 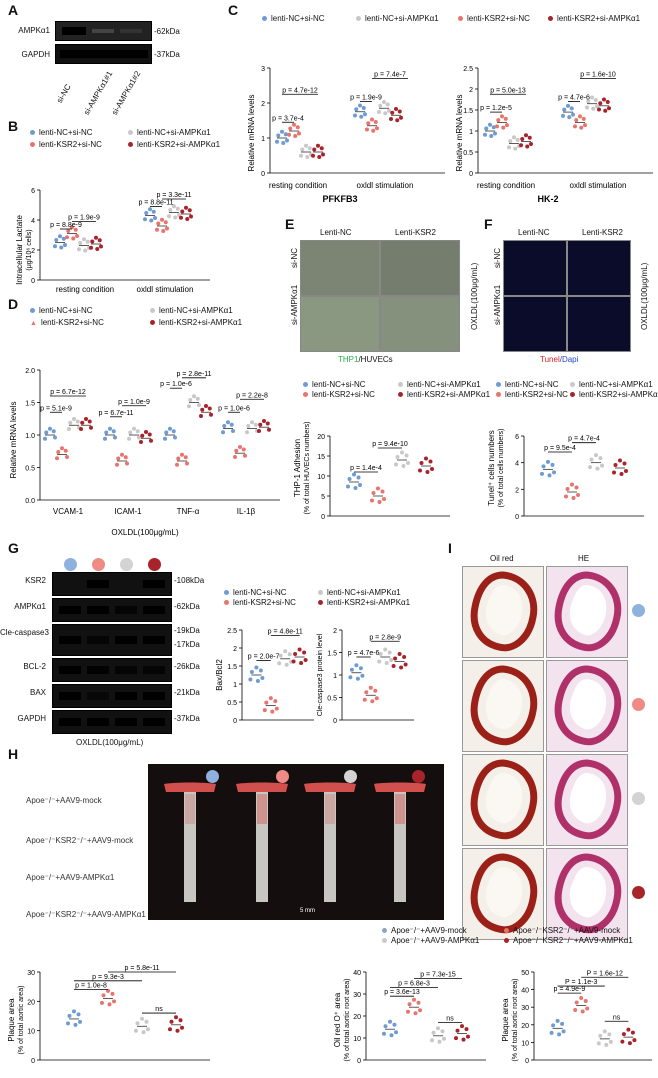 What do you see at coordinates (468, 69) in the screenshot?
I see `y-tick-label: 2.5` at bounding box center [468, 69].